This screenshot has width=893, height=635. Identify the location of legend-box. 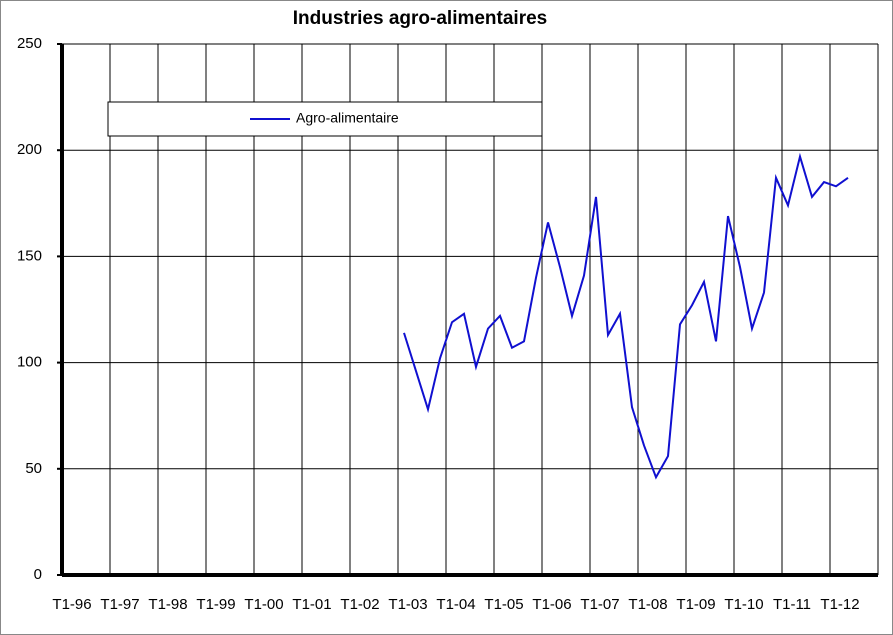
(325, 119).